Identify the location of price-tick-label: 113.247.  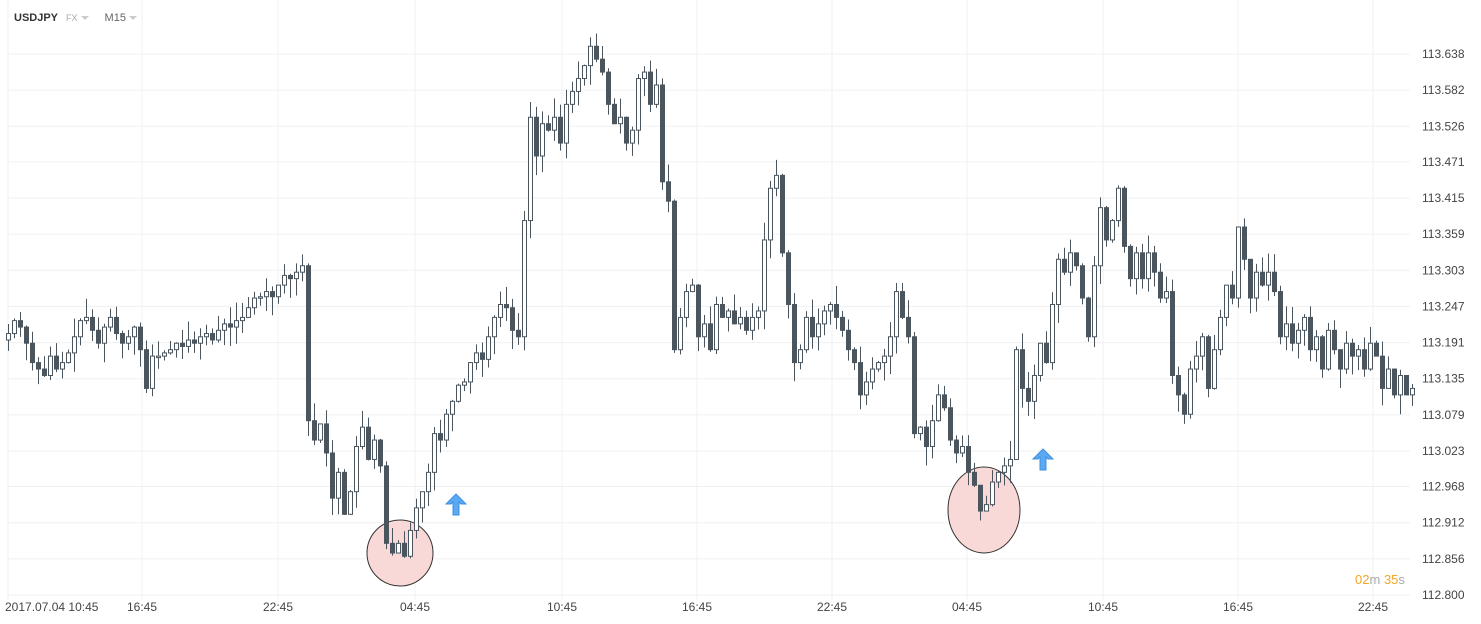
(1443, 306).